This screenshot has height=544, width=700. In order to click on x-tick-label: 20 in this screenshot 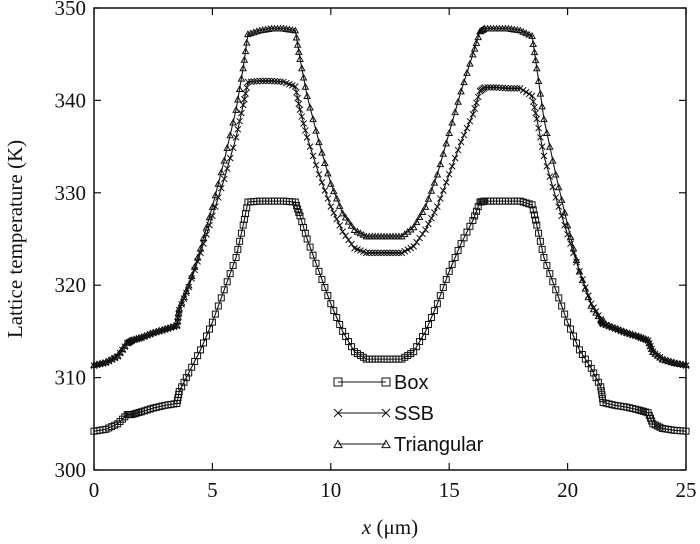, I will do `click(567, 490)`.